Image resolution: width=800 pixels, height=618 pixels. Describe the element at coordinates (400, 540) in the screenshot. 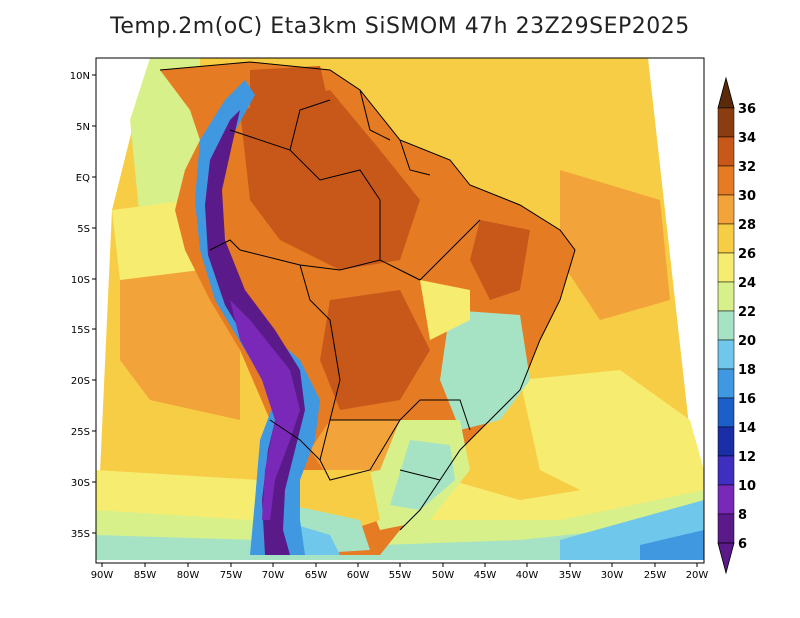

I see `ocean-south-cyan` at that location.